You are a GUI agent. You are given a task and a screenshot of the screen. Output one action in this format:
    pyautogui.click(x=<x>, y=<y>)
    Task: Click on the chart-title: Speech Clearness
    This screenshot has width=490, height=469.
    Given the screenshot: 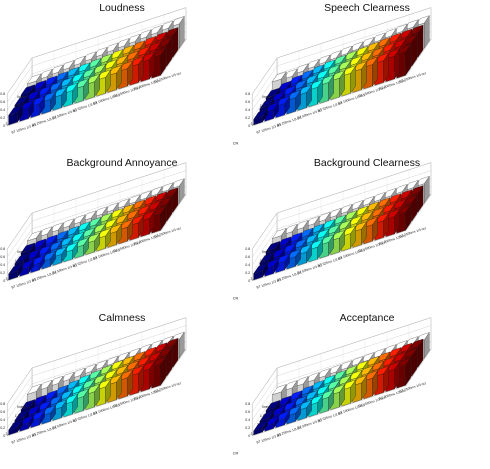 What is the action you would take?
    pyautogui.click(x=367, y=8)
    